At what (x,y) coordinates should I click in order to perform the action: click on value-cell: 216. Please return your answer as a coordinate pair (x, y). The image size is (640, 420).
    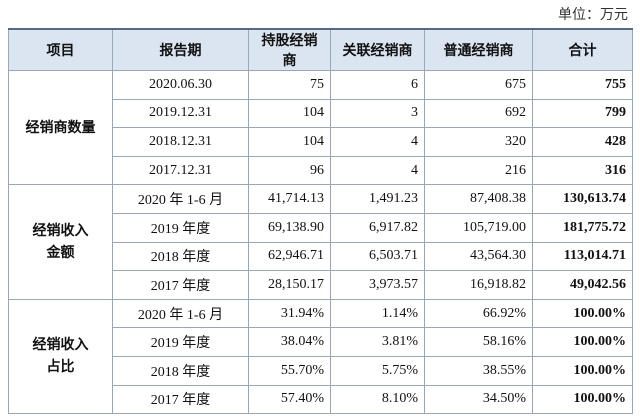
    Looking at the image, I should click on (478, 170).